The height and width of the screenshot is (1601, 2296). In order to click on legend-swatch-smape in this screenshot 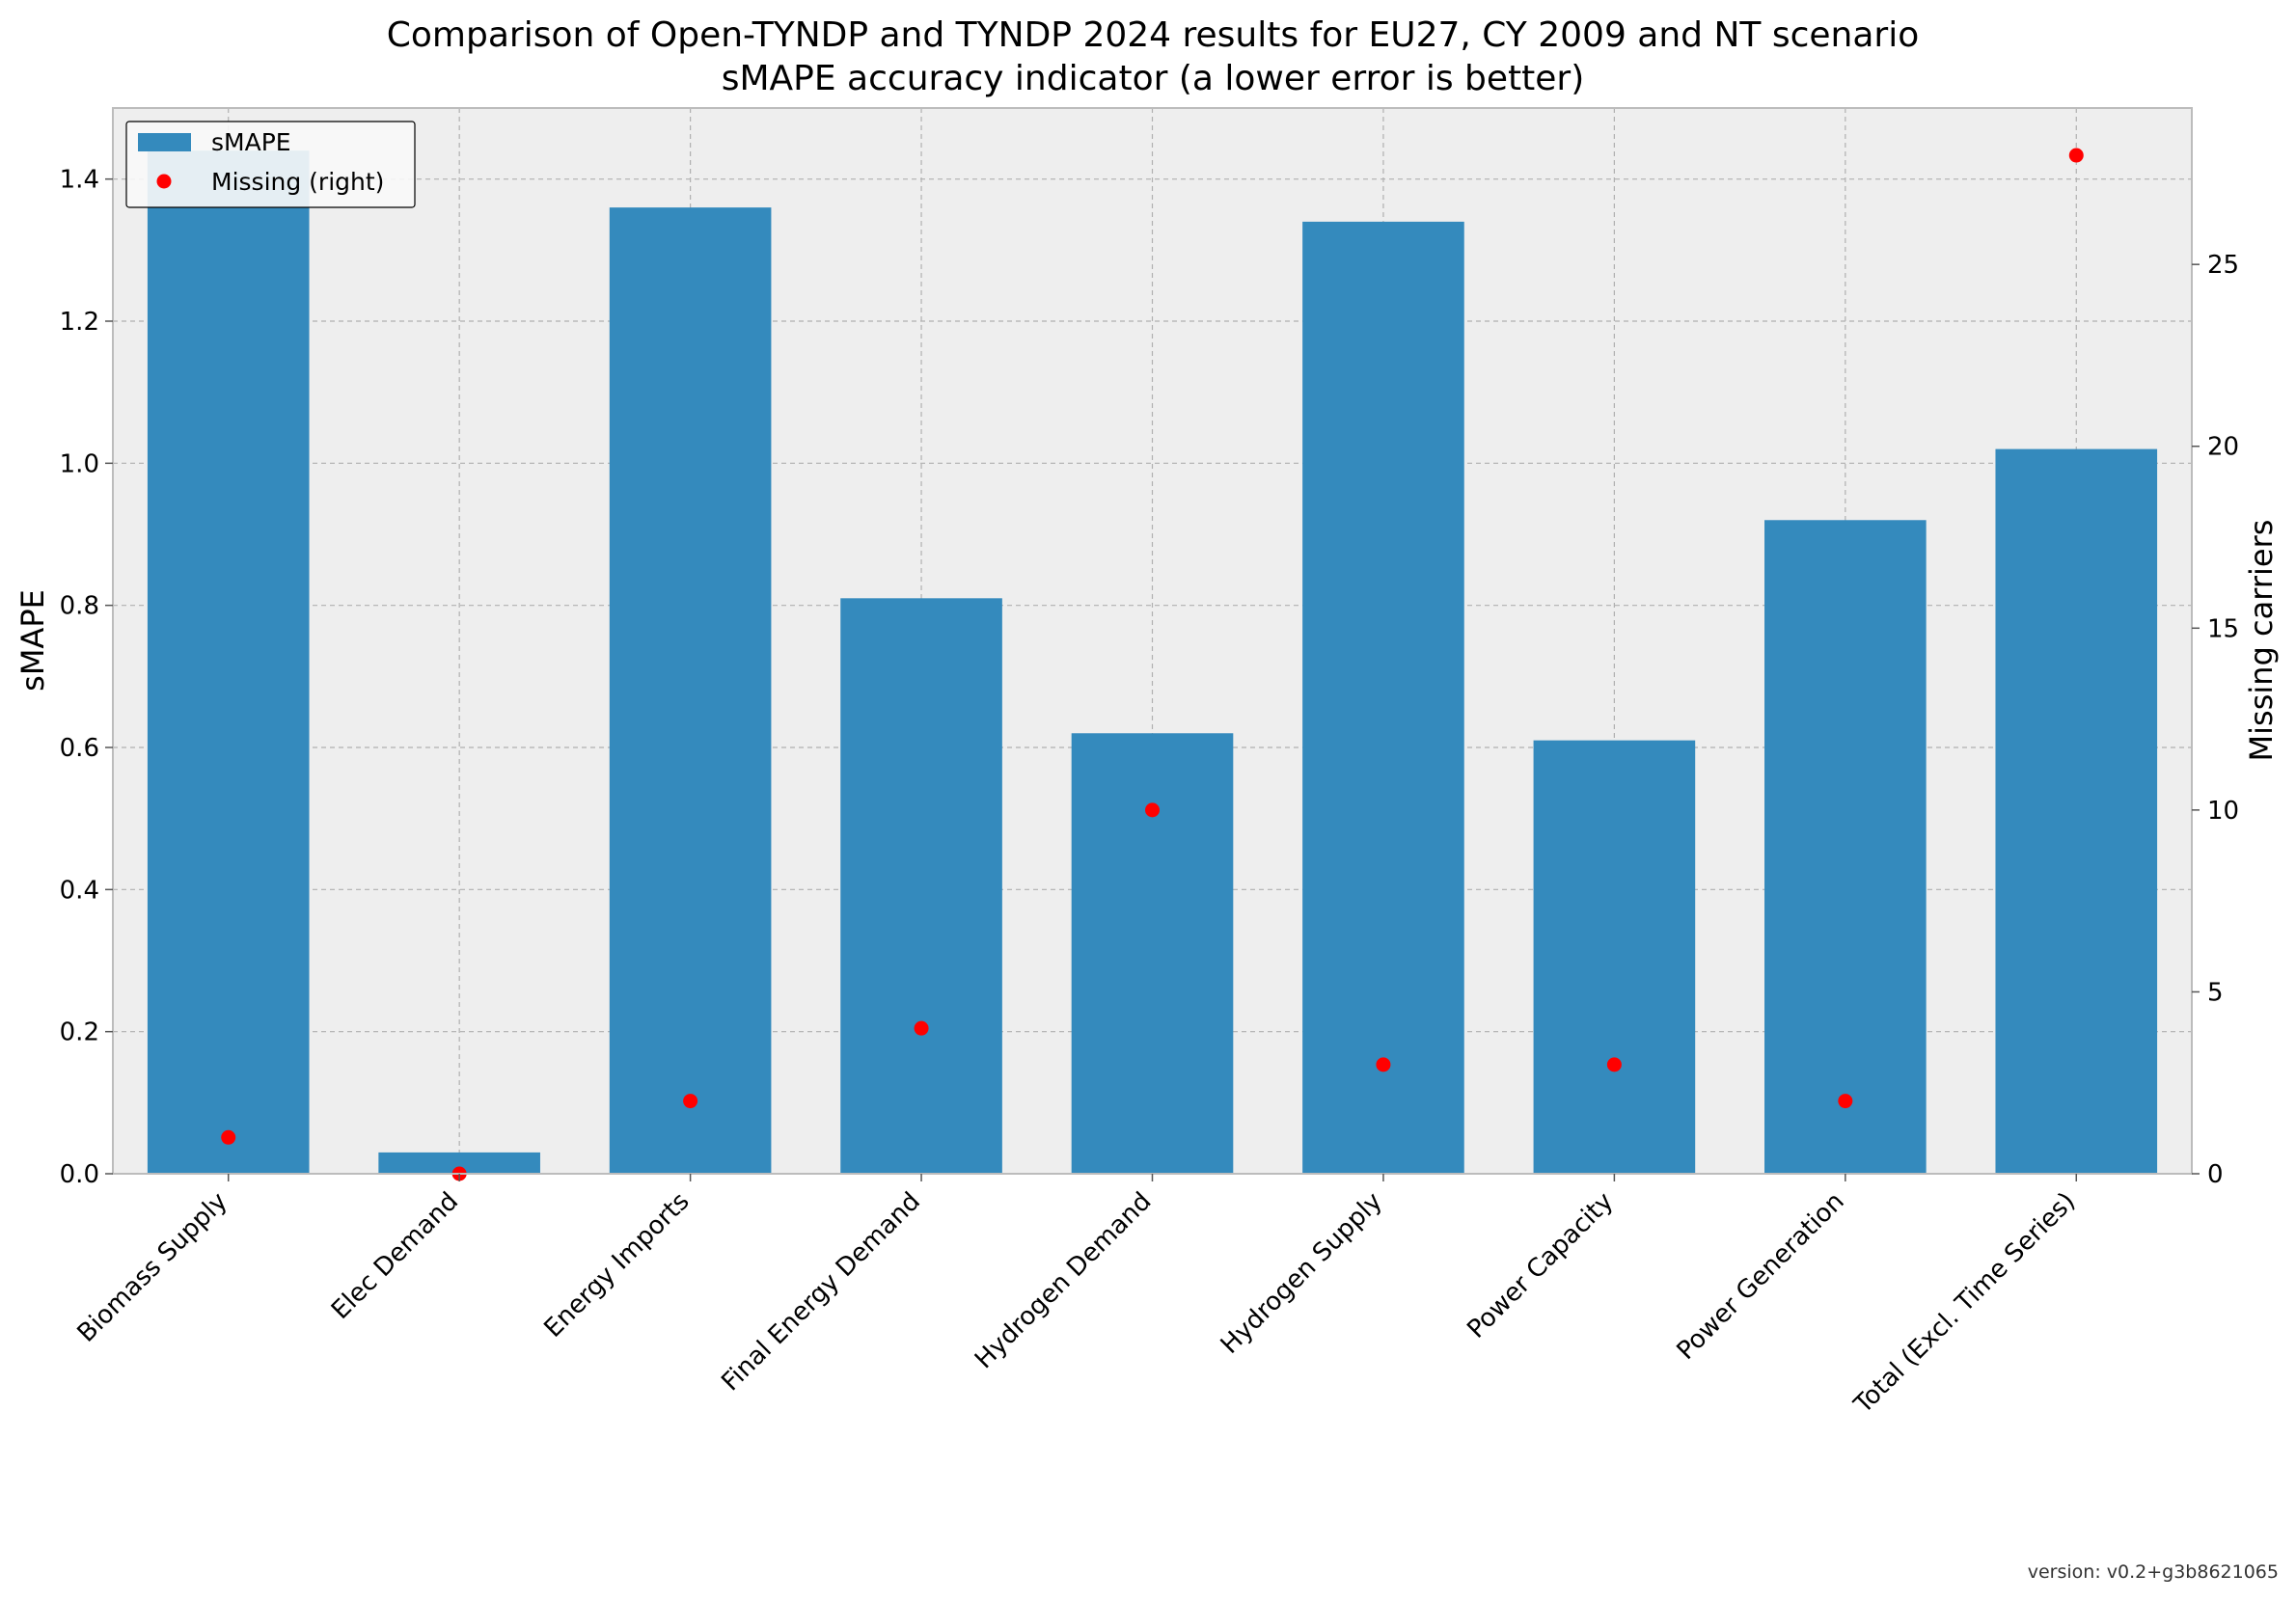, I will do `click(164, 142)`.